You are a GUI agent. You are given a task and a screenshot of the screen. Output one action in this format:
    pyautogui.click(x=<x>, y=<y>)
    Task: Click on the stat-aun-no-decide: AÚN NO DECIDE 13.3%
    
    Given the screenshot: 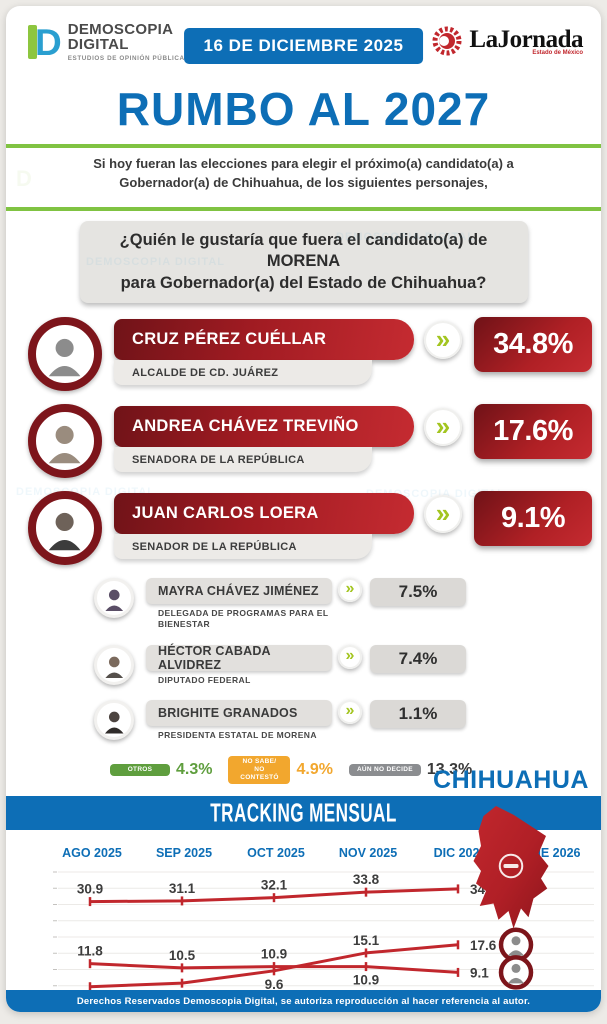 What is the action you would take?
    pyautogui.click(x=410, y=770)
    